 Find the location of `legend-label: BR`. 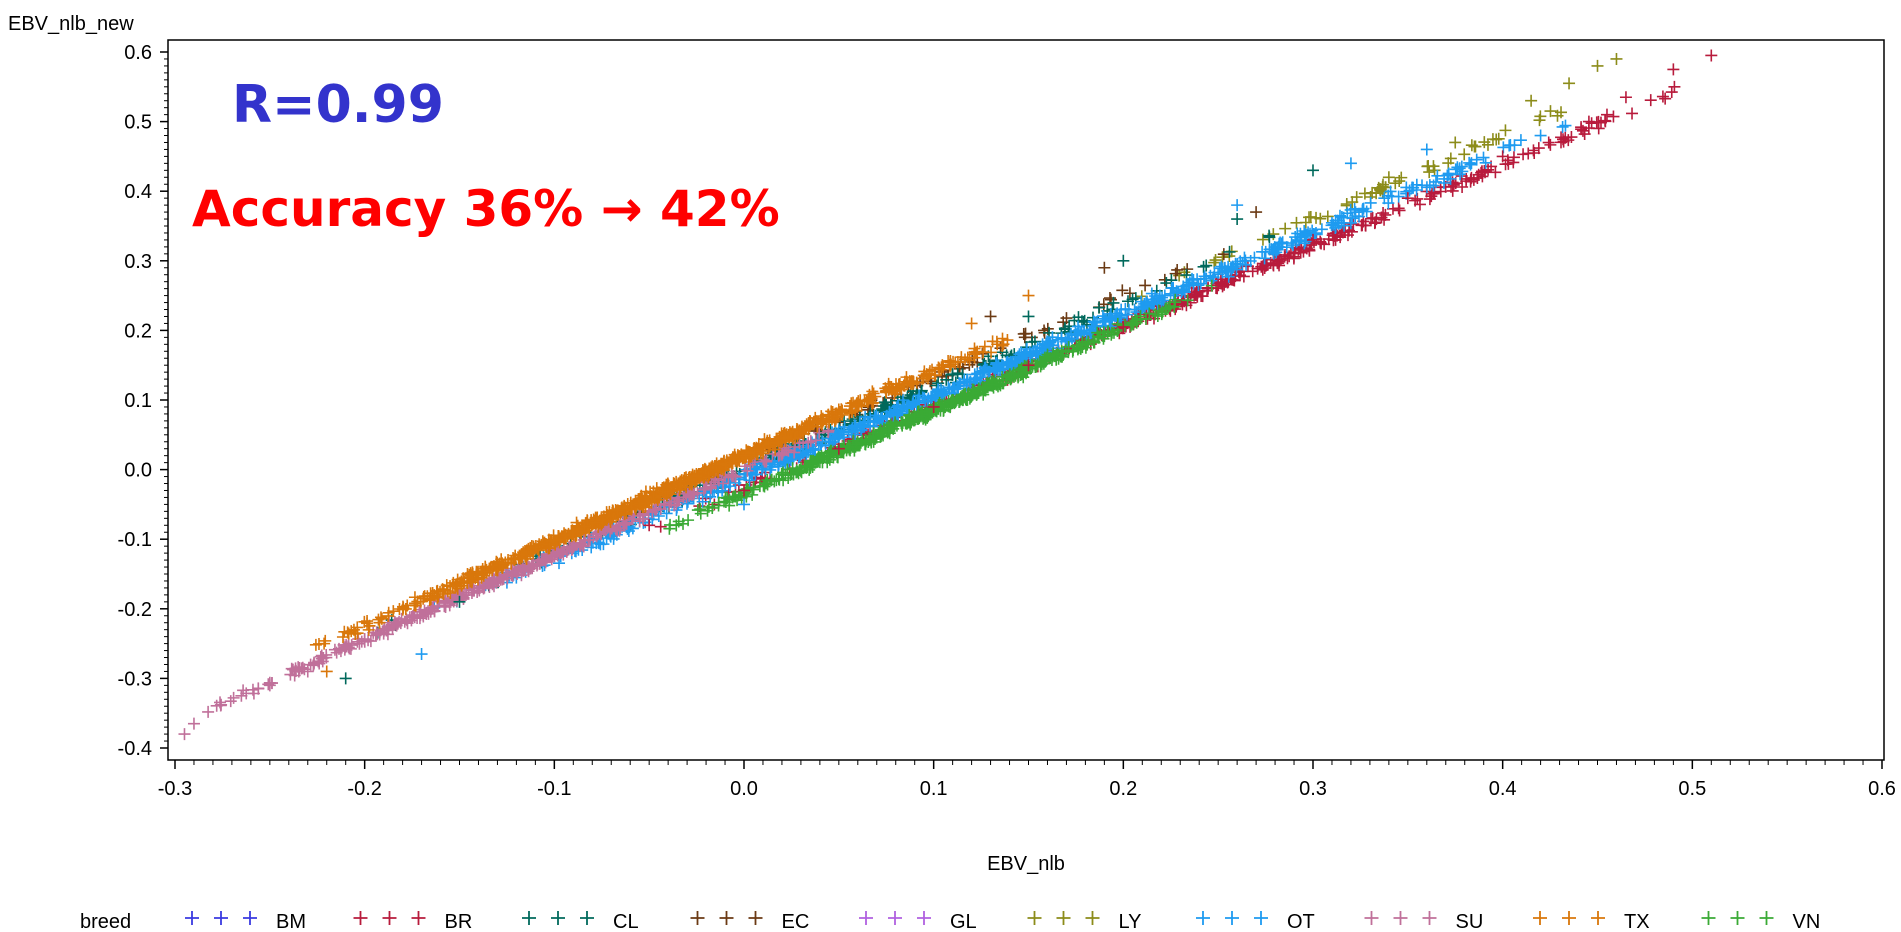

legend-label: BR is located at coordinates (459, 921).